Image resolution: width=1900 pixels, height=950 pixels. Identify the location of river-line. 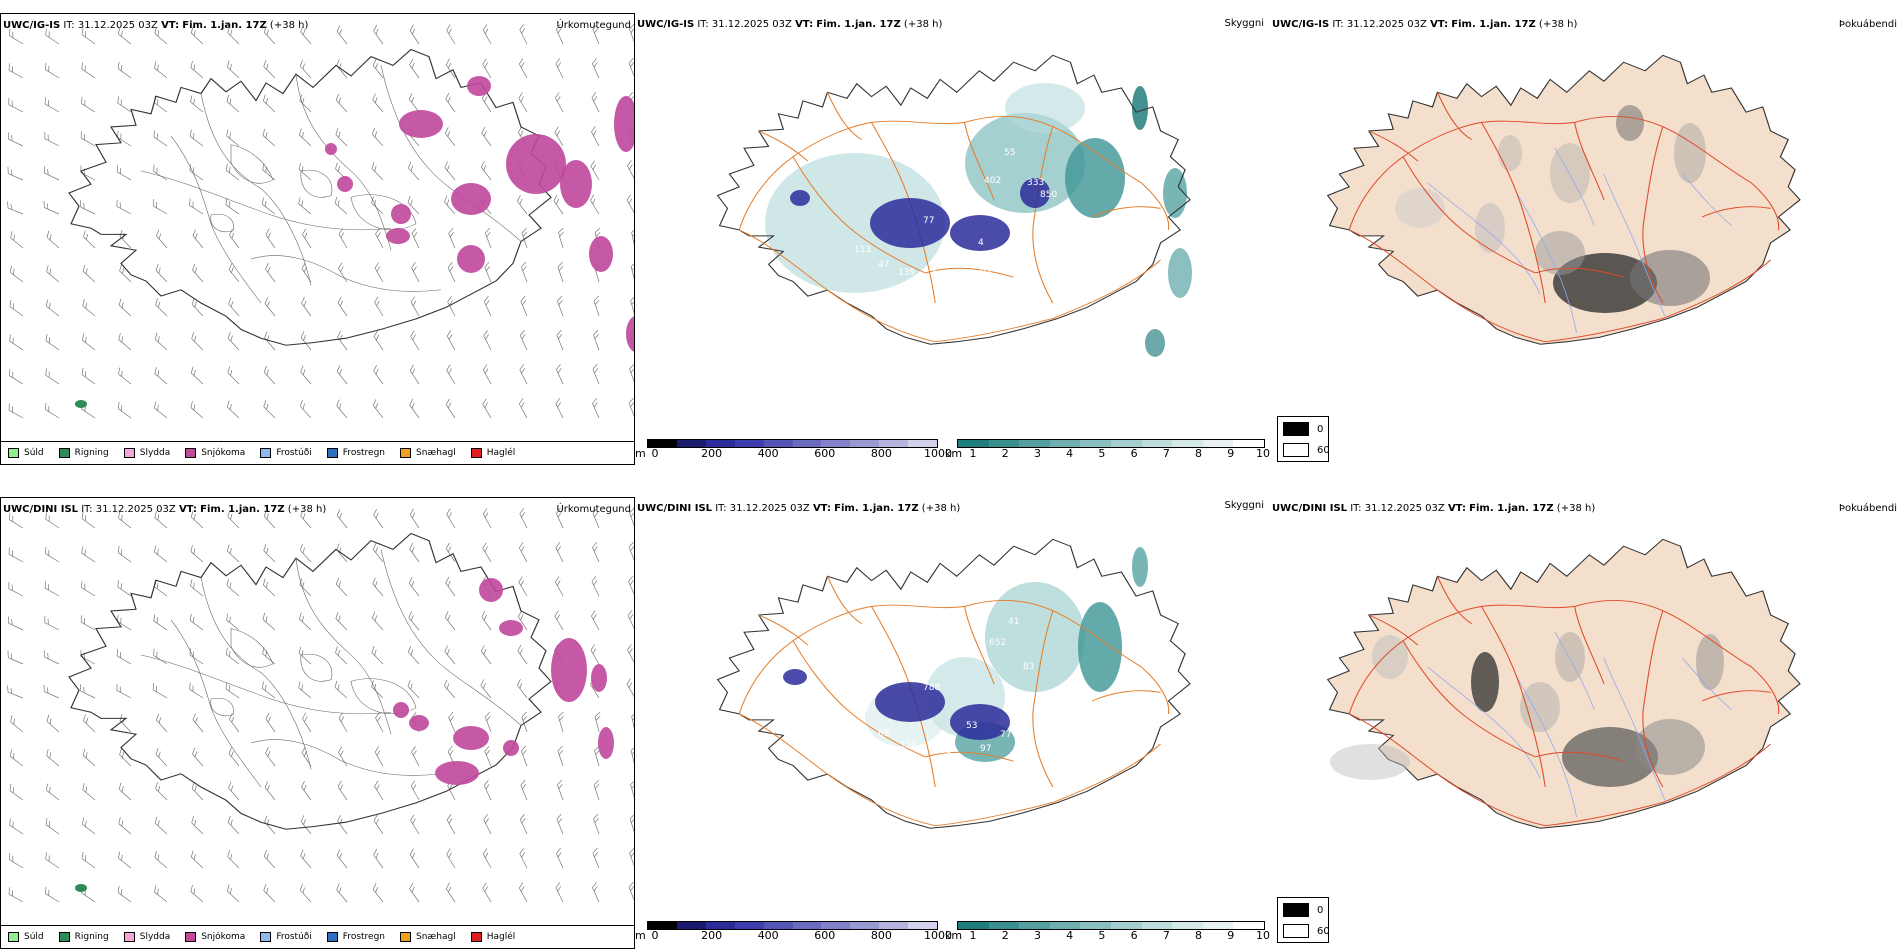
(1574, 187).